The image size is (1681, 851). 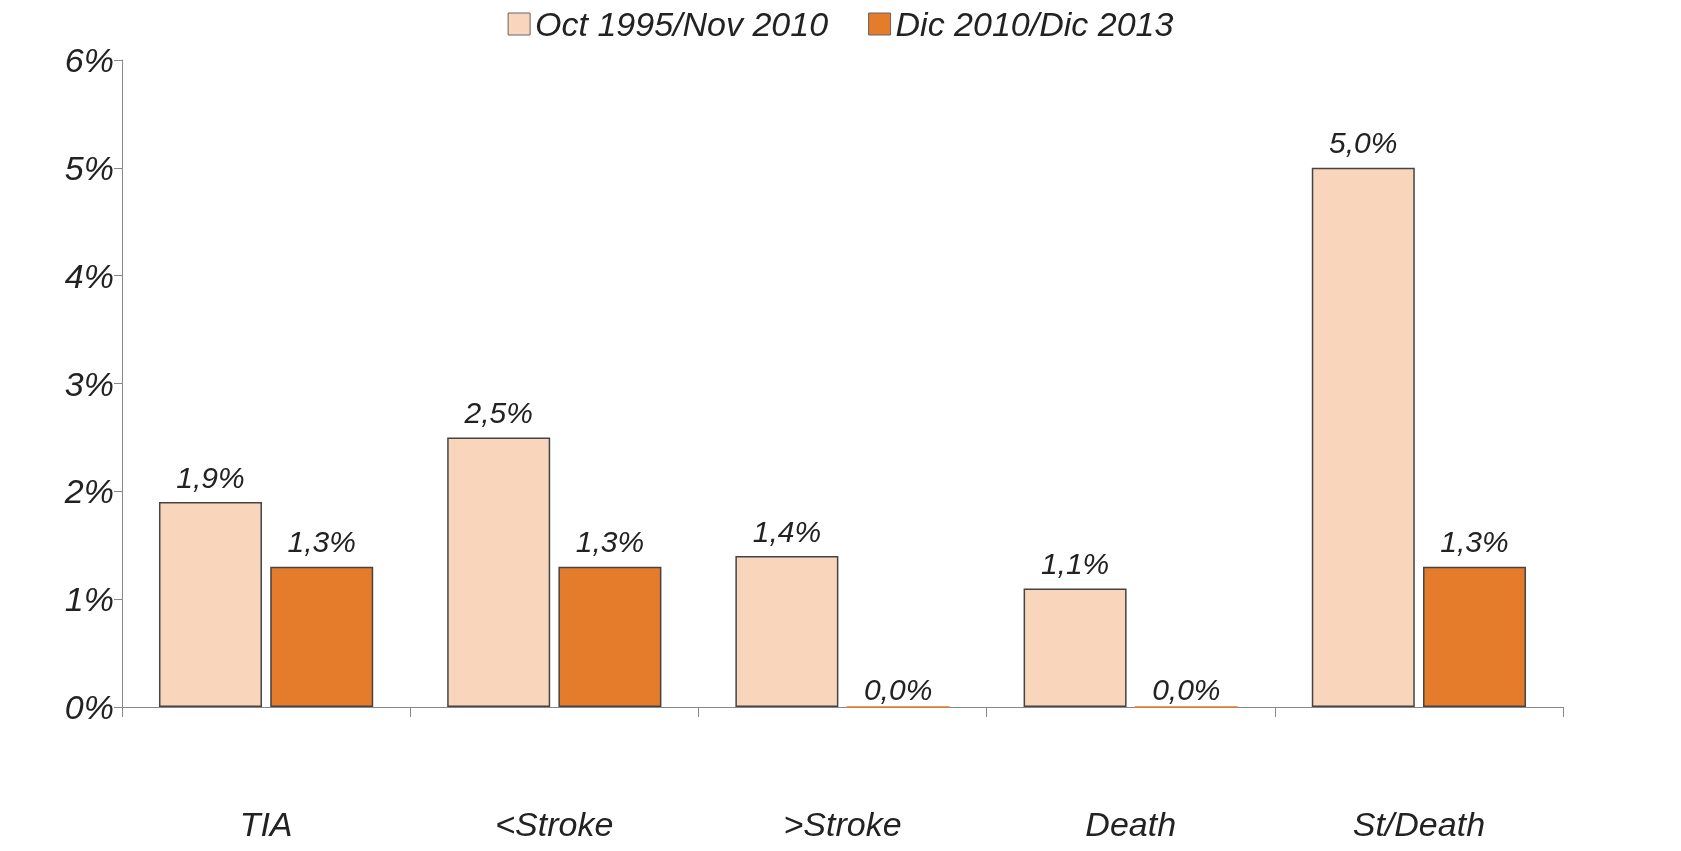 I want to click on y-tick-label: 3%, so click(x=89, y=383).